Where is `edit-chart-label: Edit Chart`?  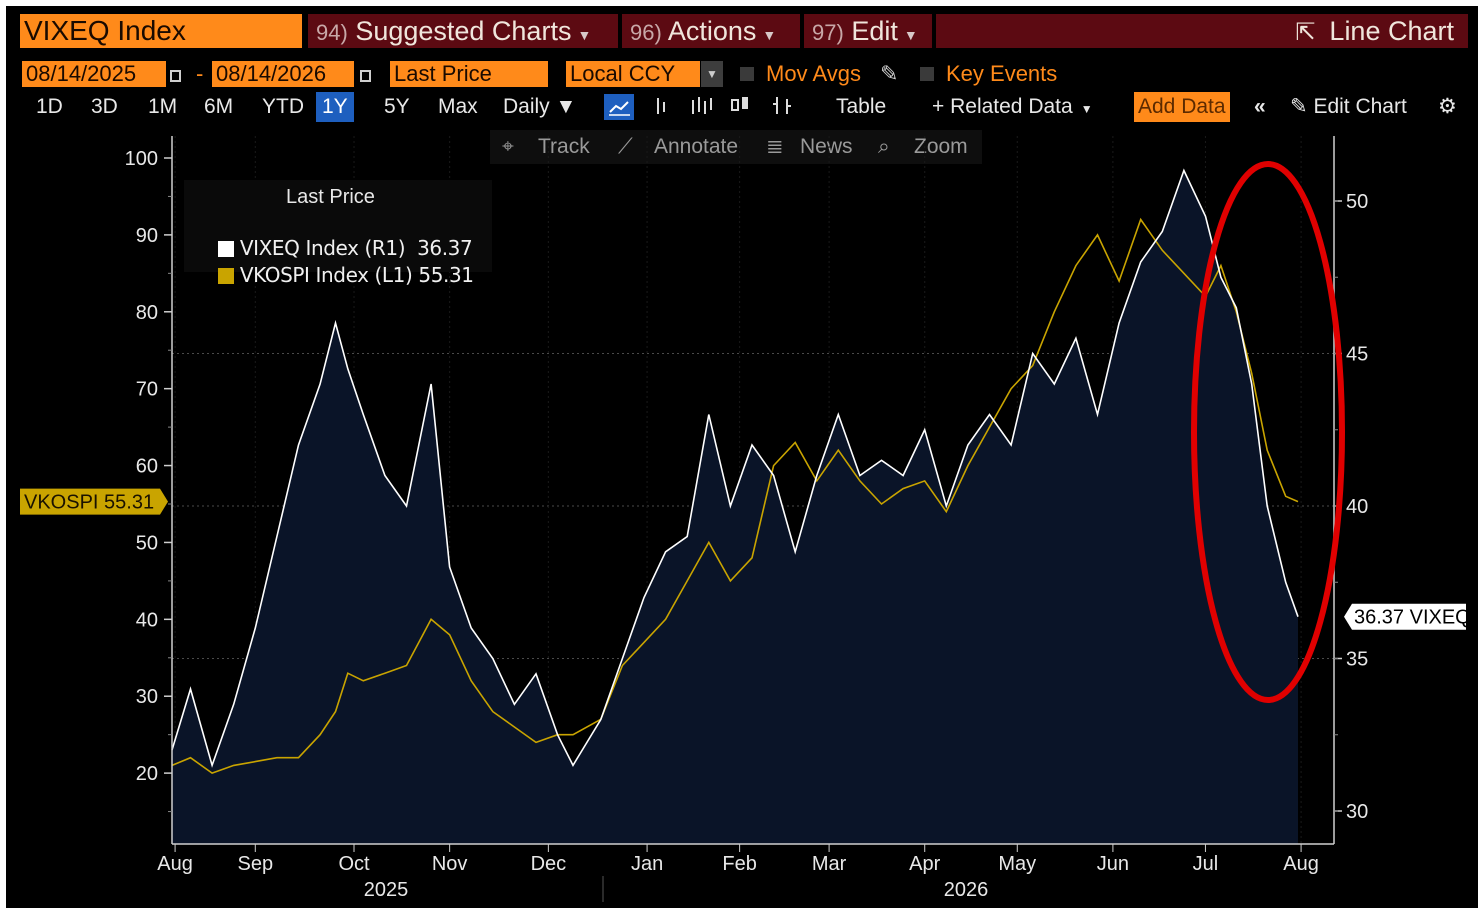 edit-chart-label: Edit Chart is located at coordinates (1360, 106).